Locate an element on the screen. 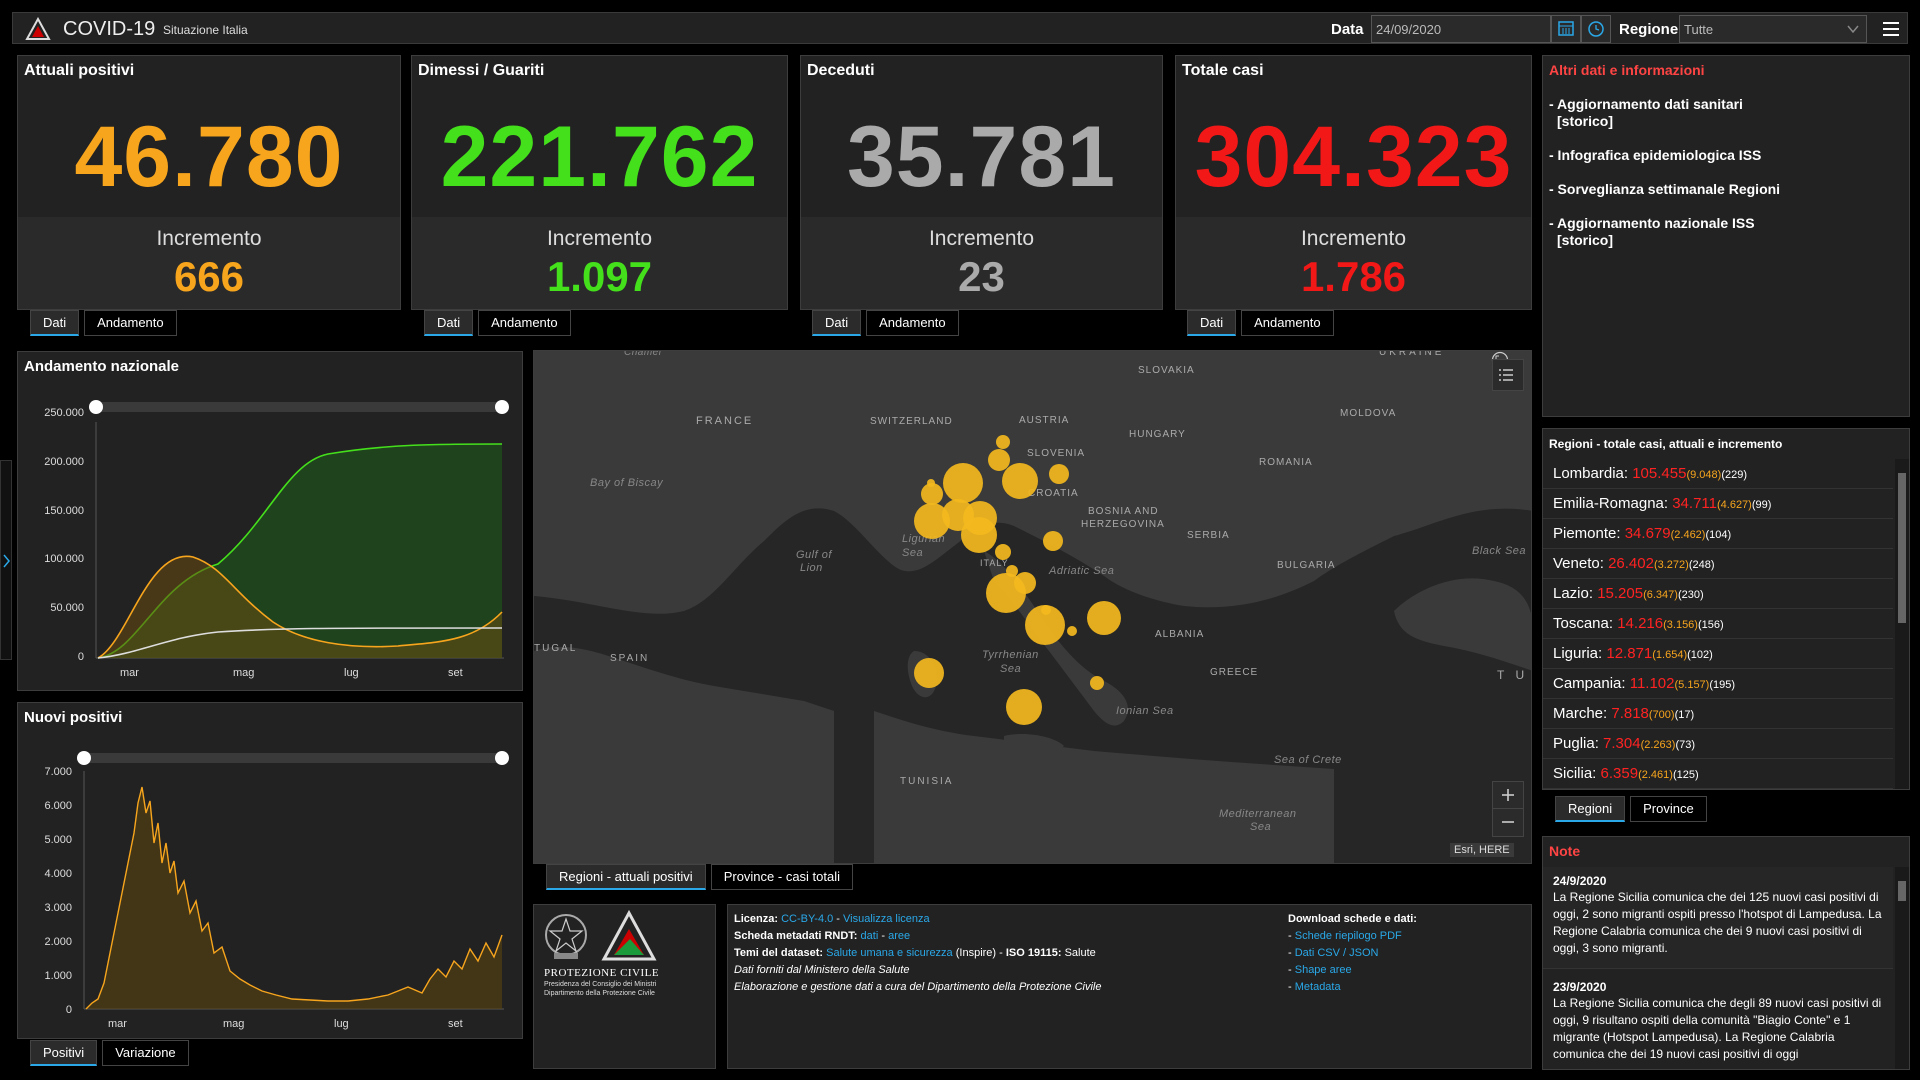  protezione-civile-emblem-icon is located at coordinates (629, 935).